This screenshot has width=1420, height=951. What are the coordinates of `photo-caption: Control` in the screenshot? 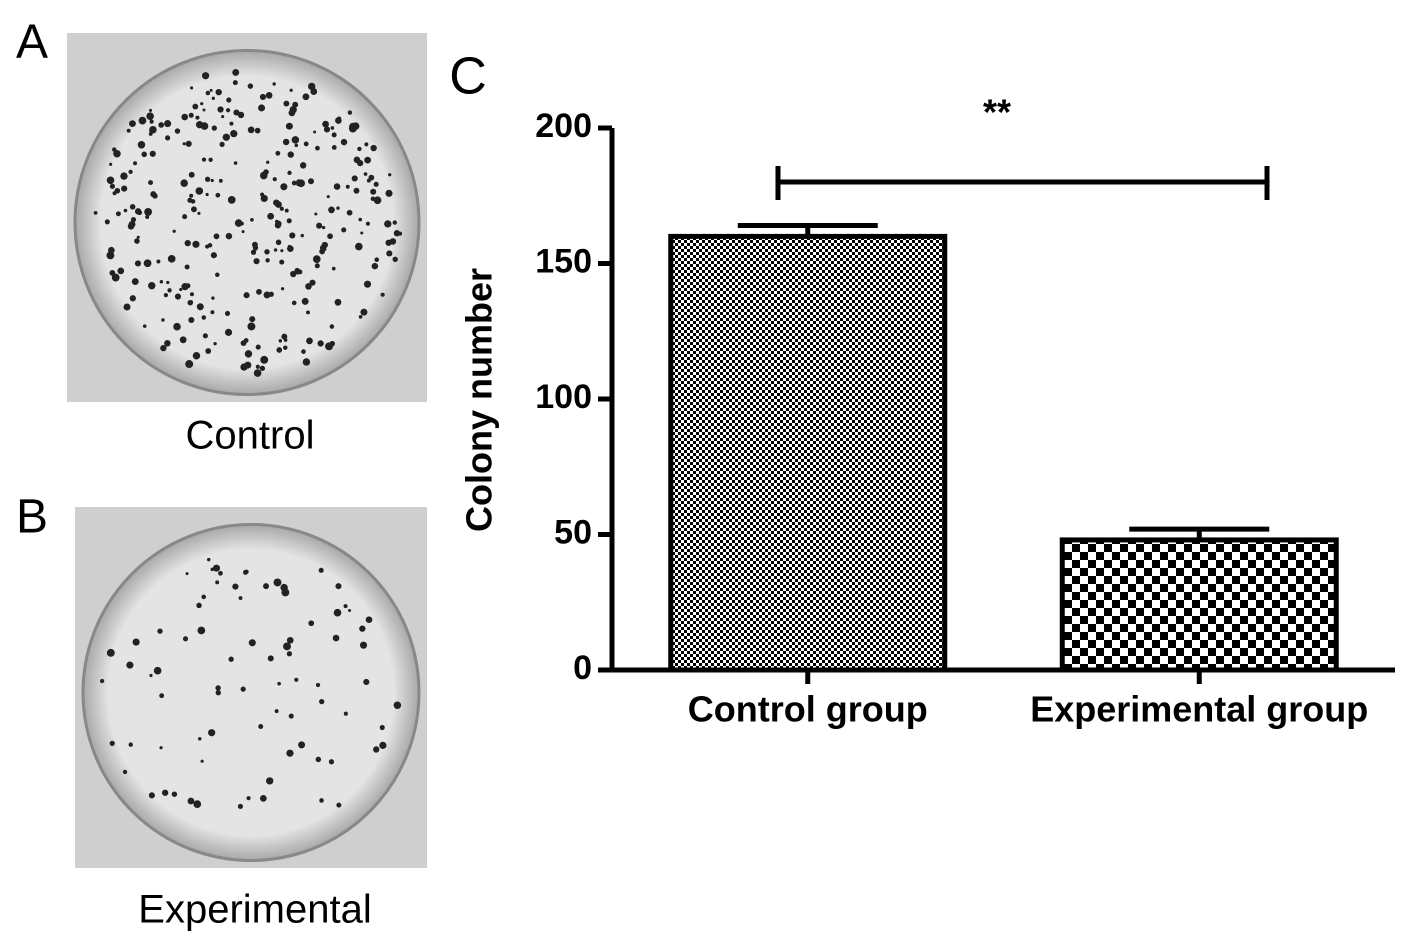 It's located at (250, 436).